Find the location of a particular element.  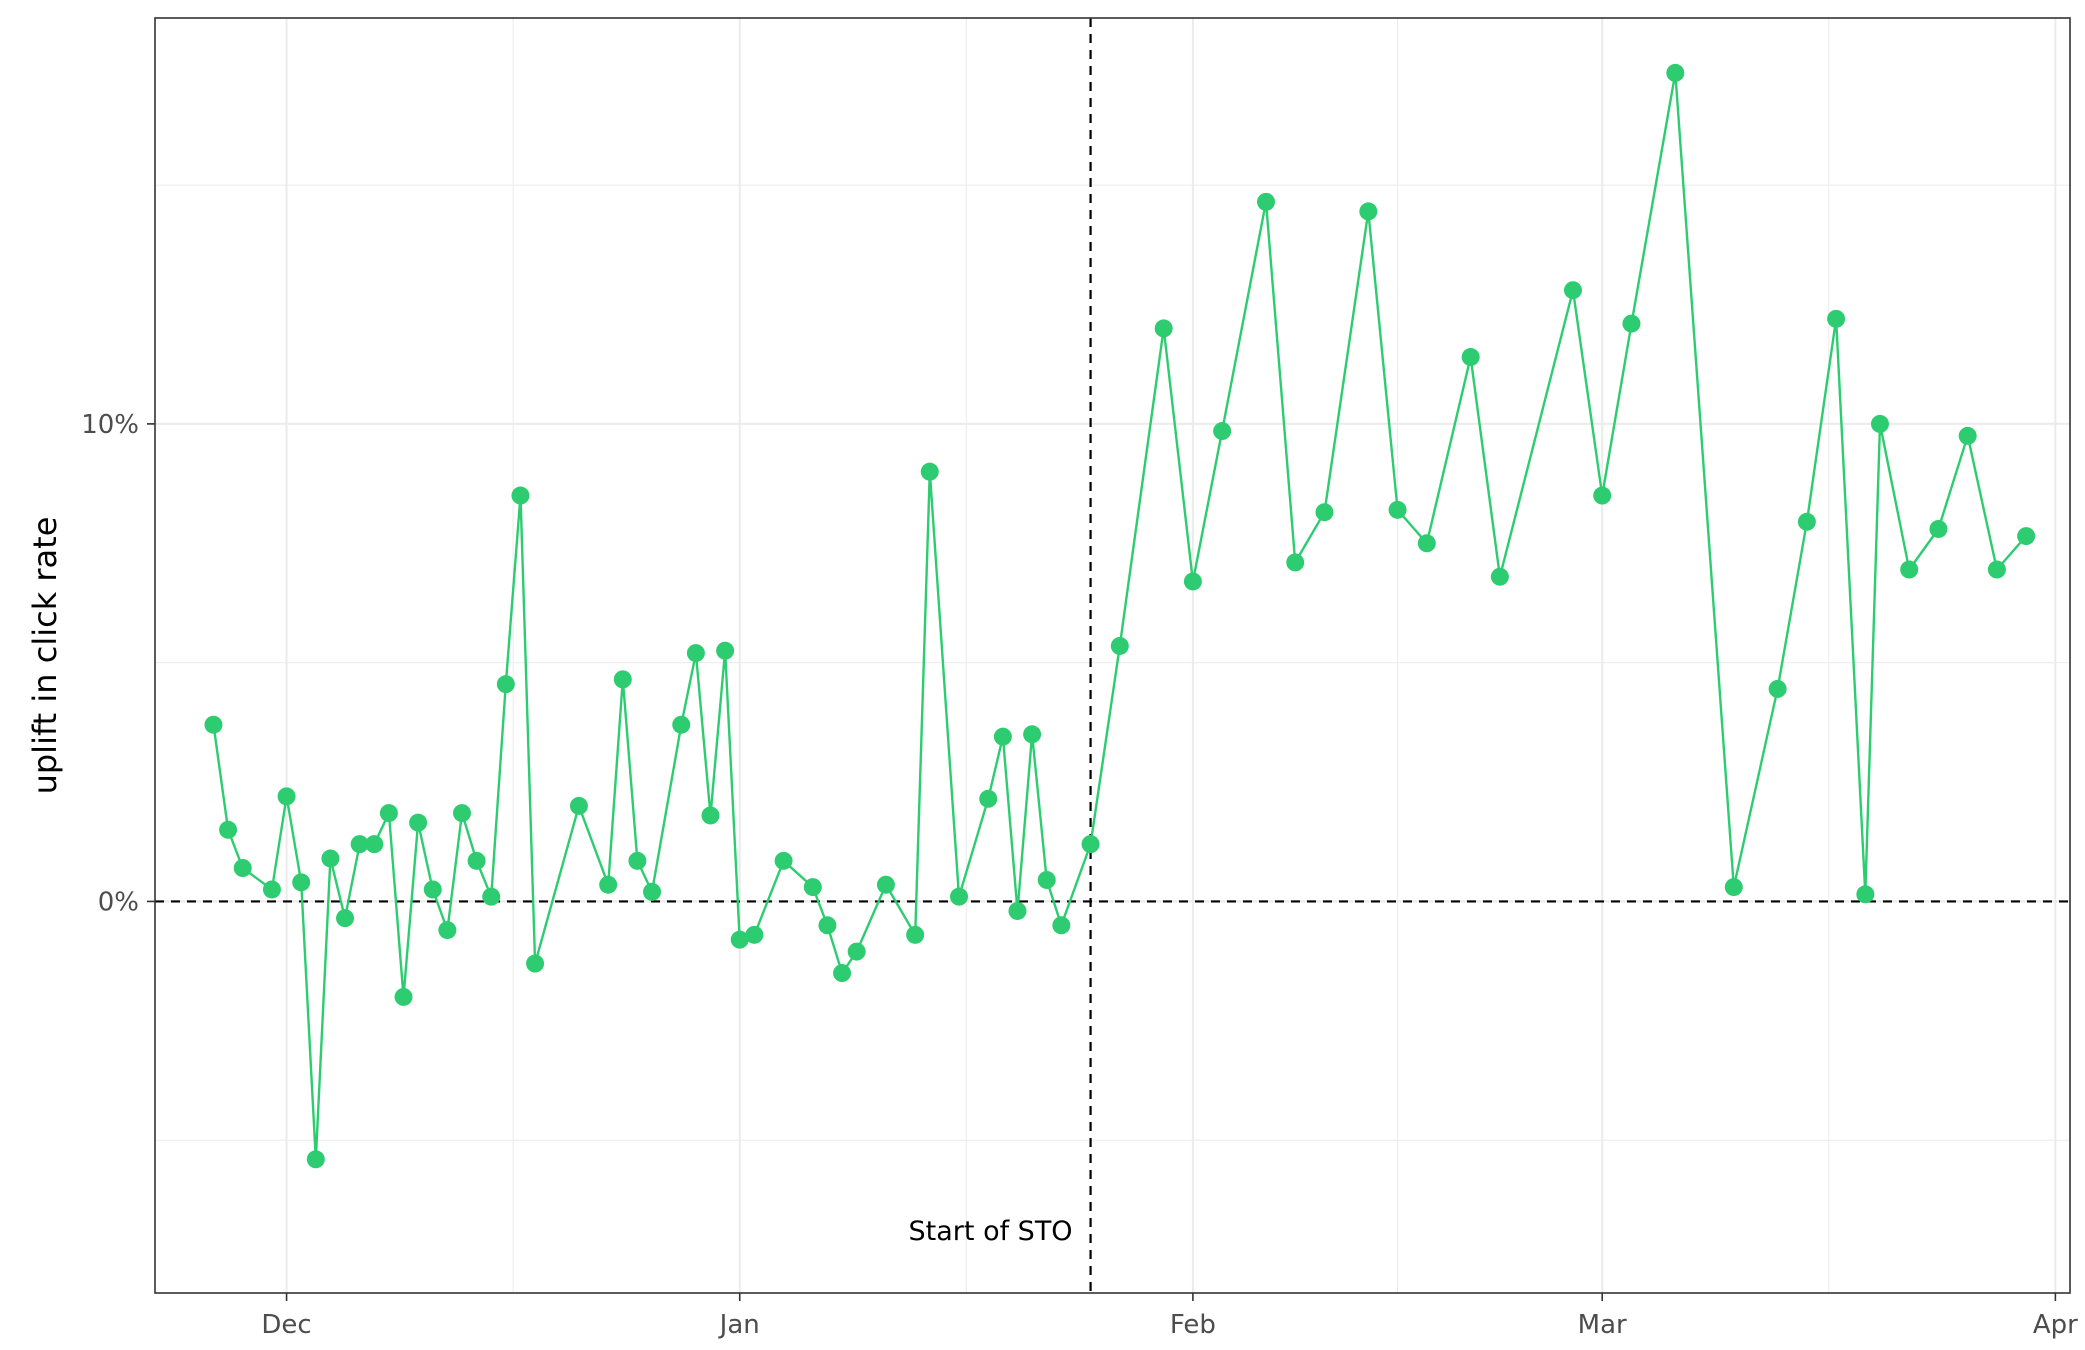

x-tick-label: Dec is located at coordinates (286, 1325).